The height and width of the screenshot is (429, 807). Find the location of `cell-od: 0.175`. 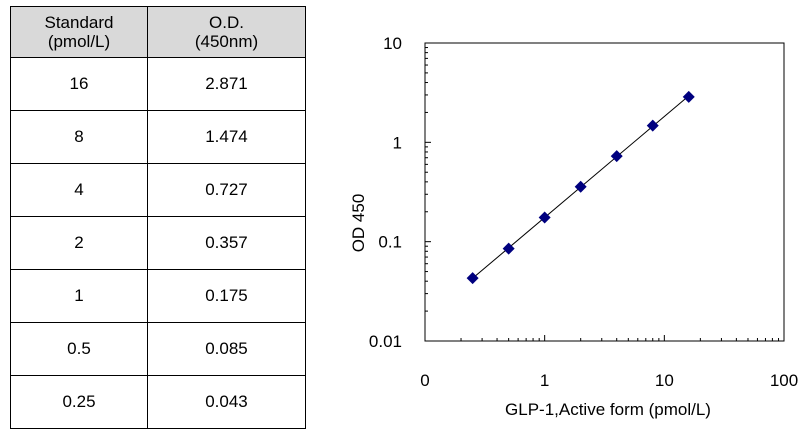

cell-od: 0.175 is located at coordinates (226, 296).